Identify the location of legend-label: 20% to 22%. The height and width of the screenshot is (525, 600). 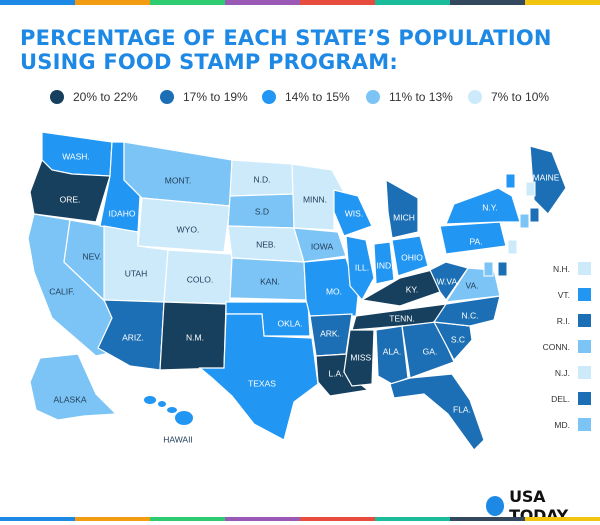
(105, 97).